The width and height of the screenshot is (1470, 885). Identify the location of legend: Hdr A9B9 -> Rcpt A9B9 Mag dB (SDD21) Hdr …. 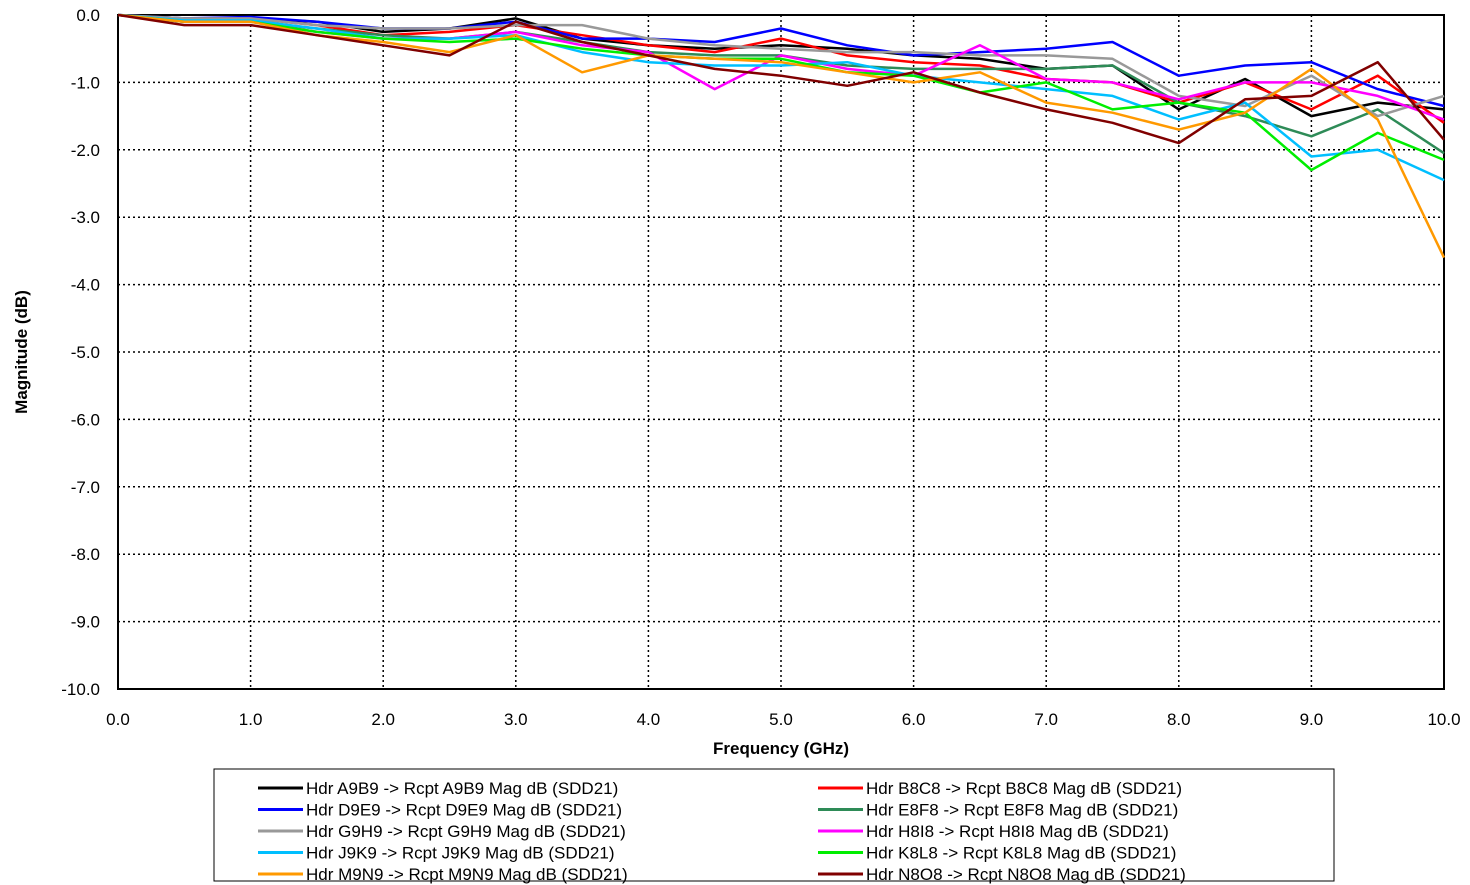
(774, 826).